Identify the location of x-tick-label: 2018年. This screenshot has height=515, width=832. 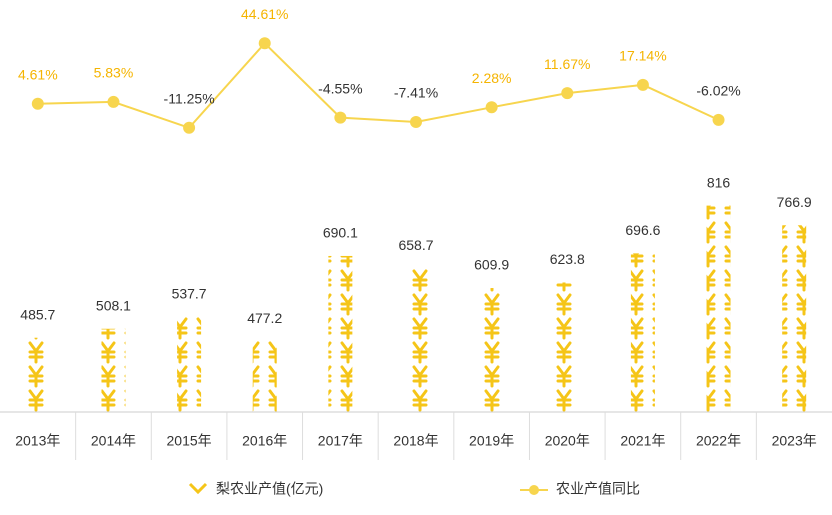
(415, 441).